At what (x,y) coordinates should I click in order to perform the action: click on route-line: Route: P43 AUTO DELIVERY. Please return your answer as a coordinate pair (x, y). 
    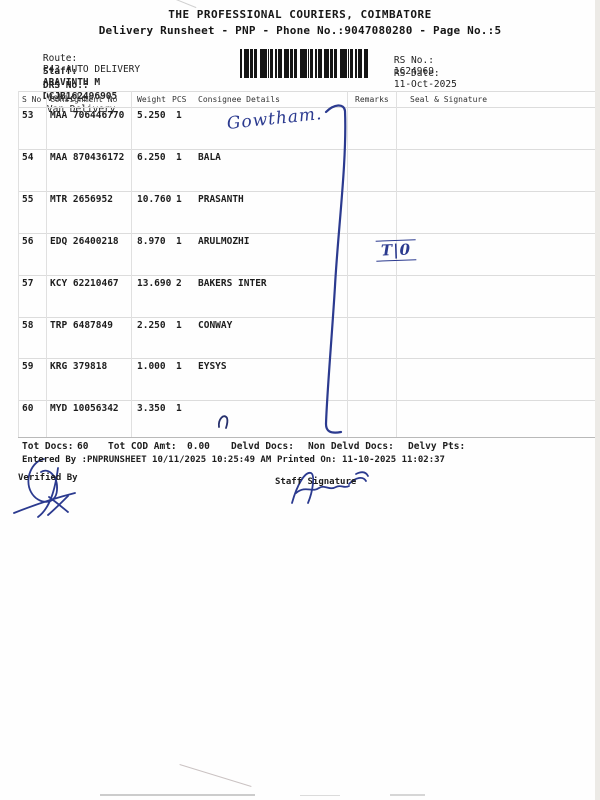
    Looking at the image, I should click on (80, 64).